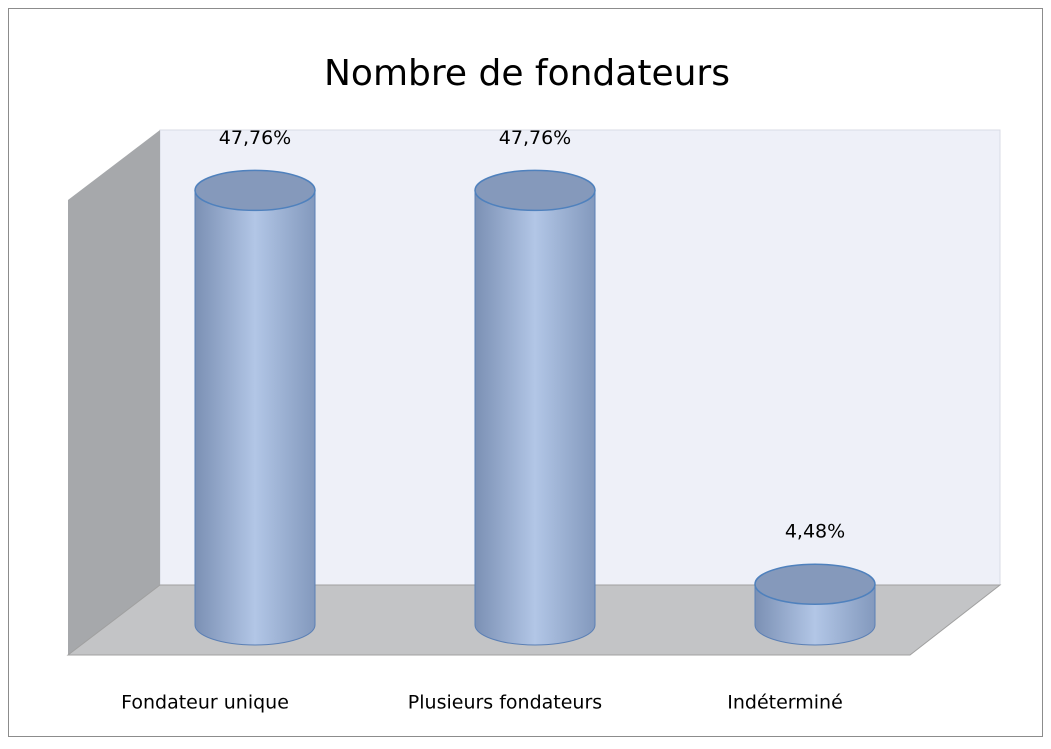  Describe the element at coordinates (505, 703) in the screenshot. I see `x-tick-label: Plusieurs fondateurs` at that location.